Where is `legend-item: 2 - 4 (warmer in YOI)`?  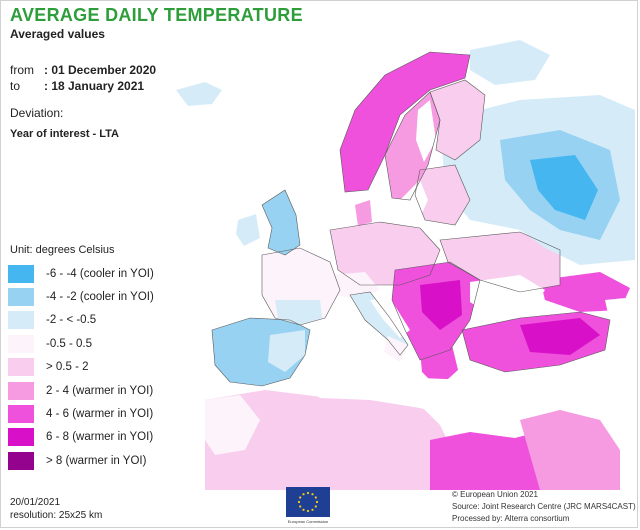 legend-item: 2 - 4 (warmer in YOI) is located at coordinates (81, 390).